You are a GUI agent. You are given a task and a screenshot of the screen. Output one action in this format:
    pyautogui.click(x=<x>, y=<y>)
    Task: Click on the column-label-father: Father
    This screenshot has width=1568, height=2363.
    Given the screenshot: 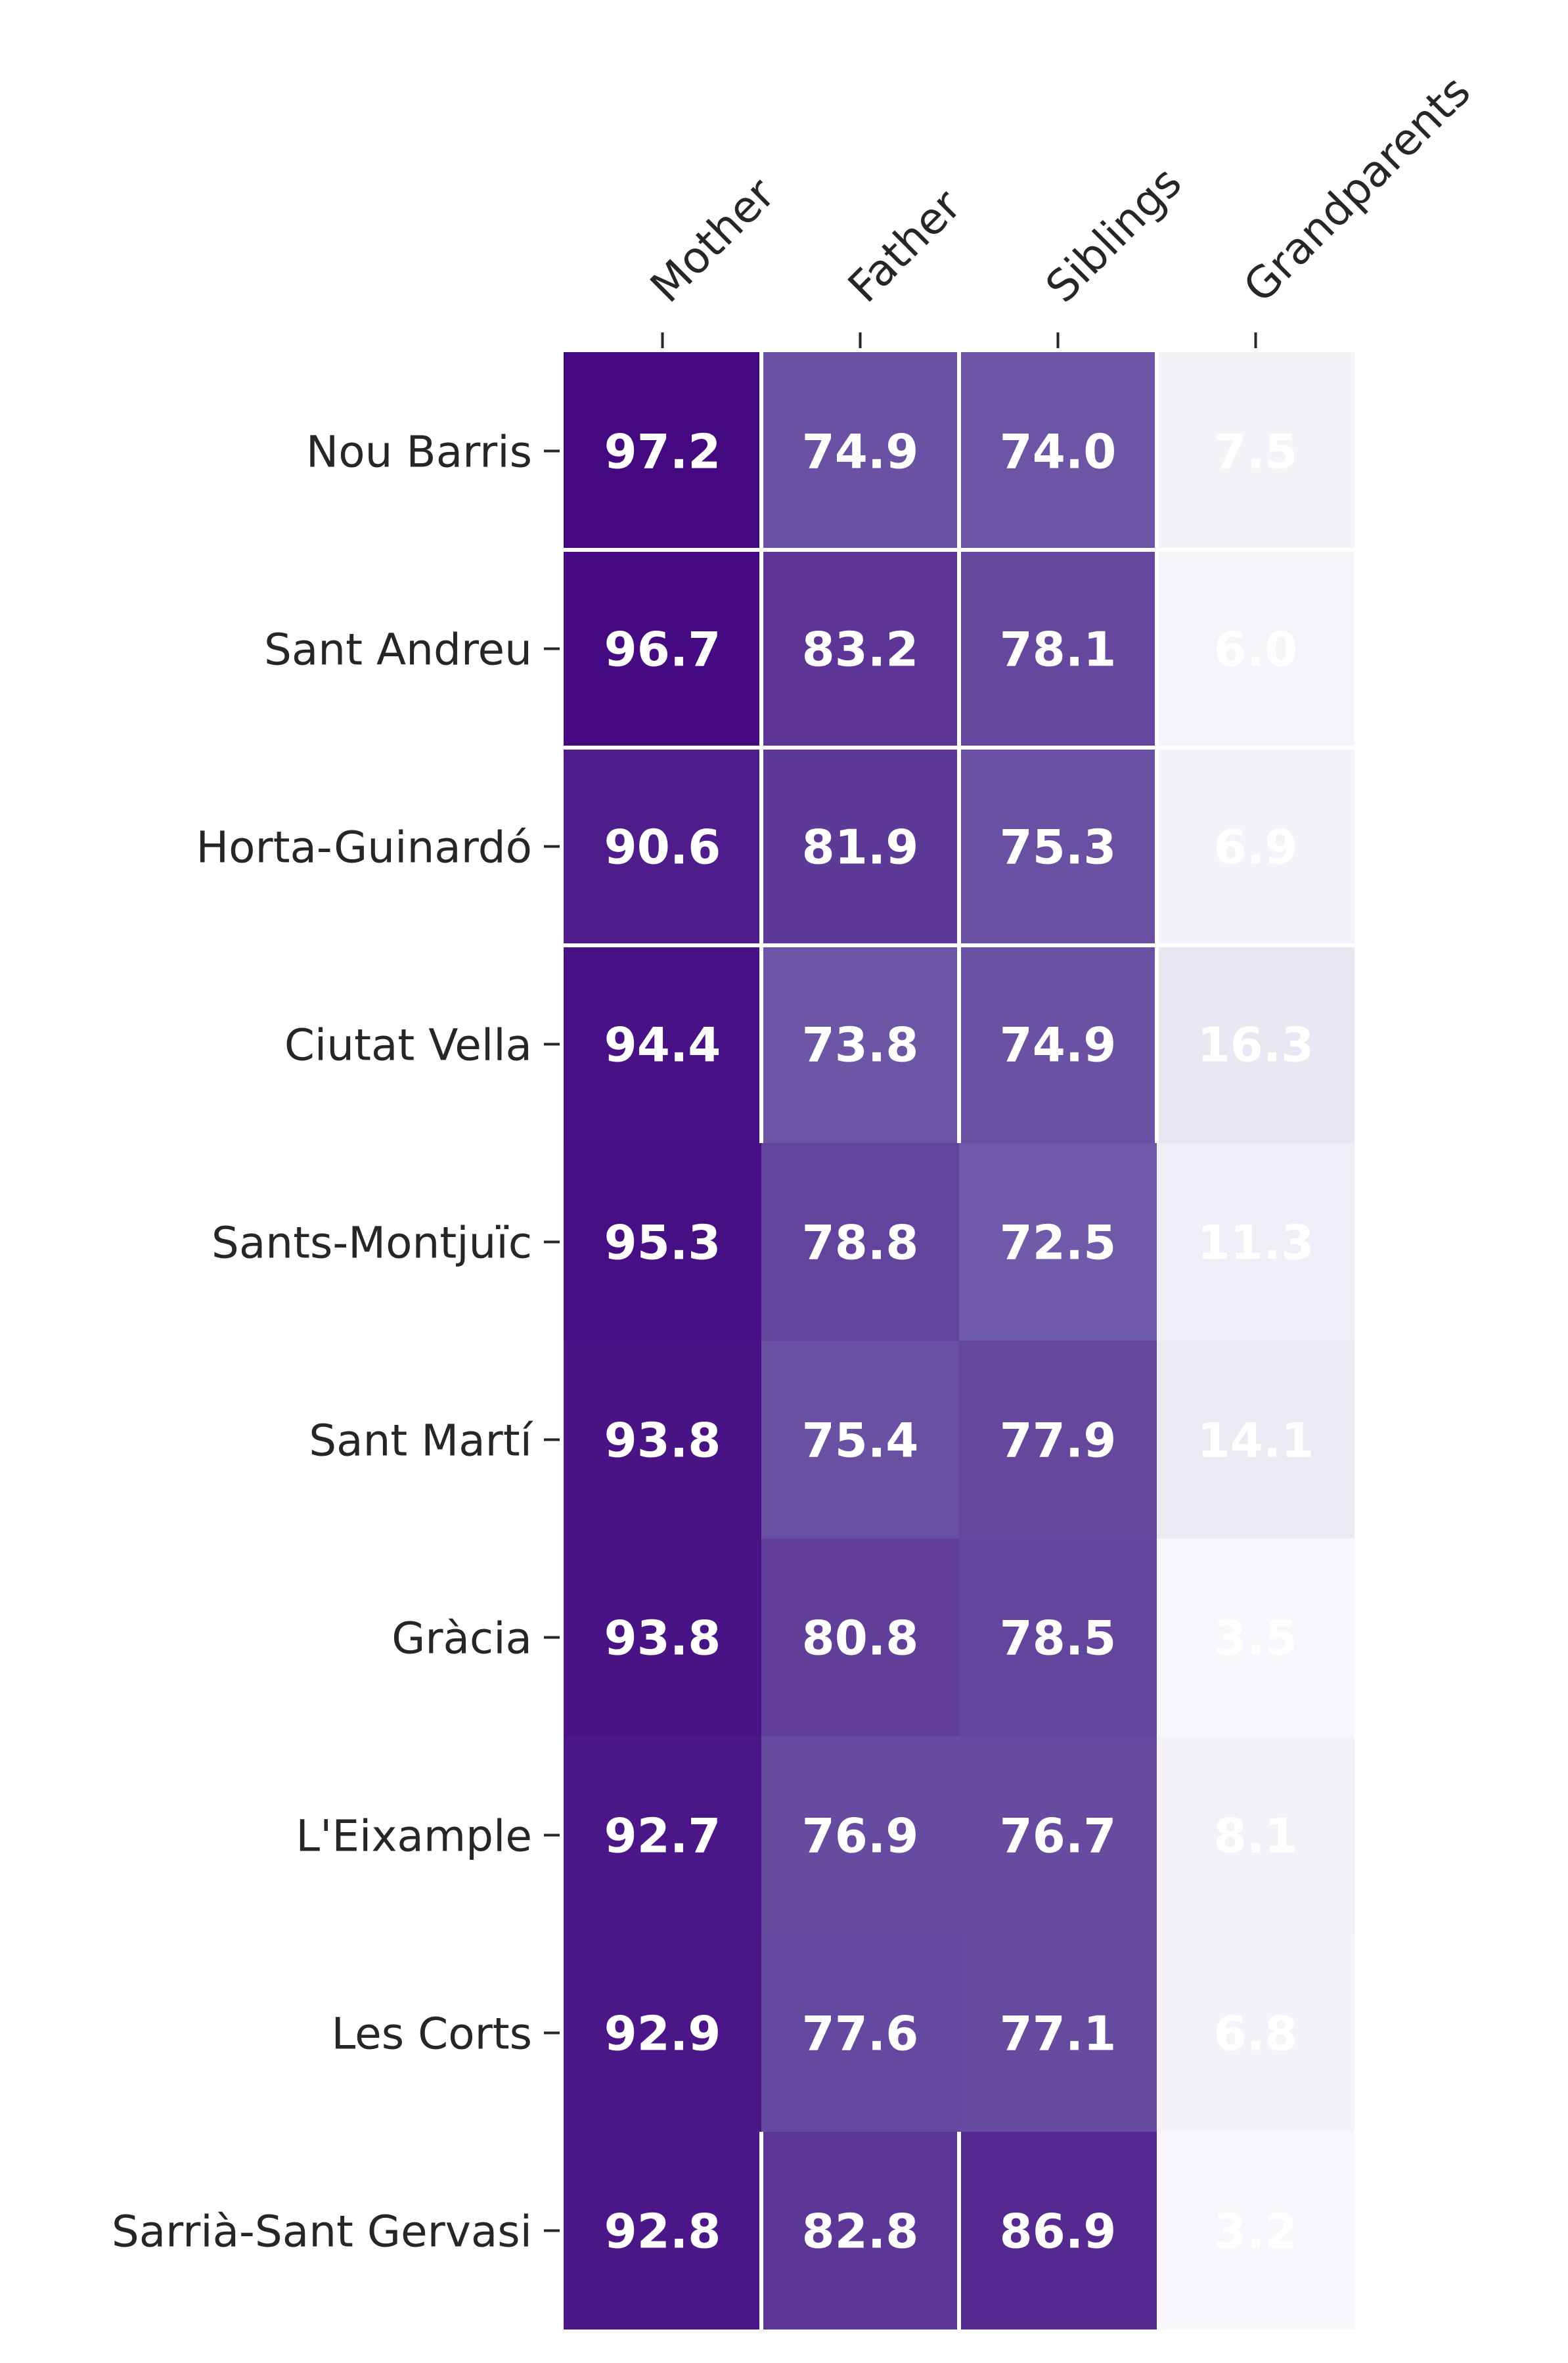 What is the action you would take?
    pyautogui.click(x=904, y=245)
    